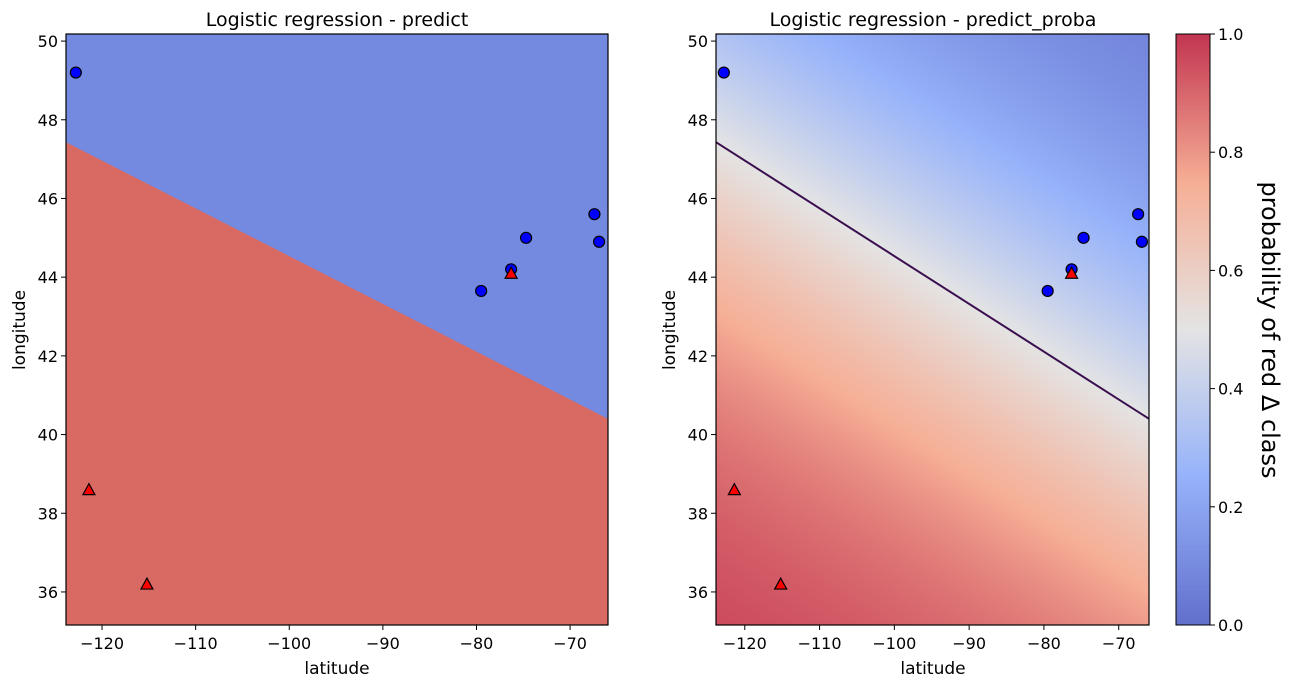 This screenshot has height=687, width=1294. Describe the element at coordinates (337, 20) in the screenshot. I see `left-chart-title: Logistic regression - predict` at that location.